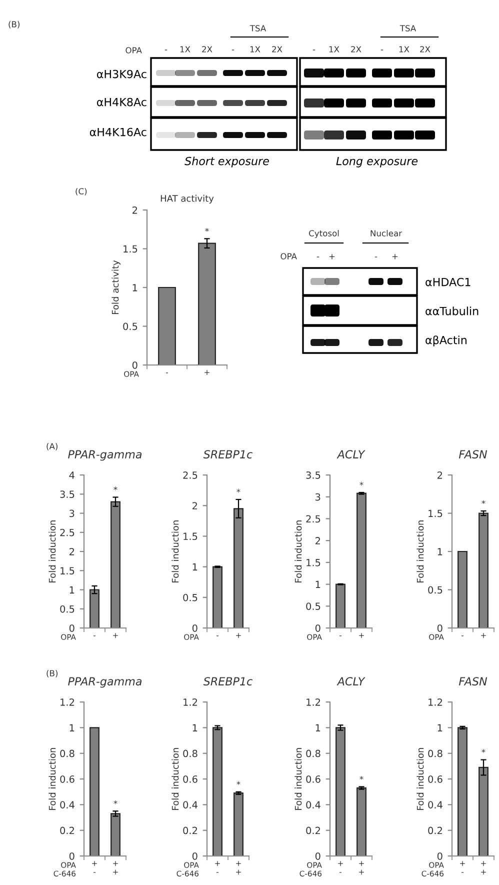 This screenshot has height=885, width=499. Describe the element at coordinates (187, 199) in the screenshot. I see `chart-title: HAT activity` at that location.